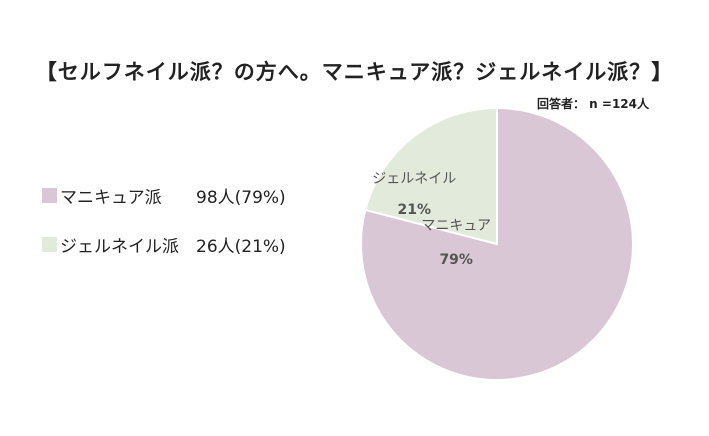 The image size is (709, 436). I want to click on legend-count-gel: 26人(21%), so click(241, 246).